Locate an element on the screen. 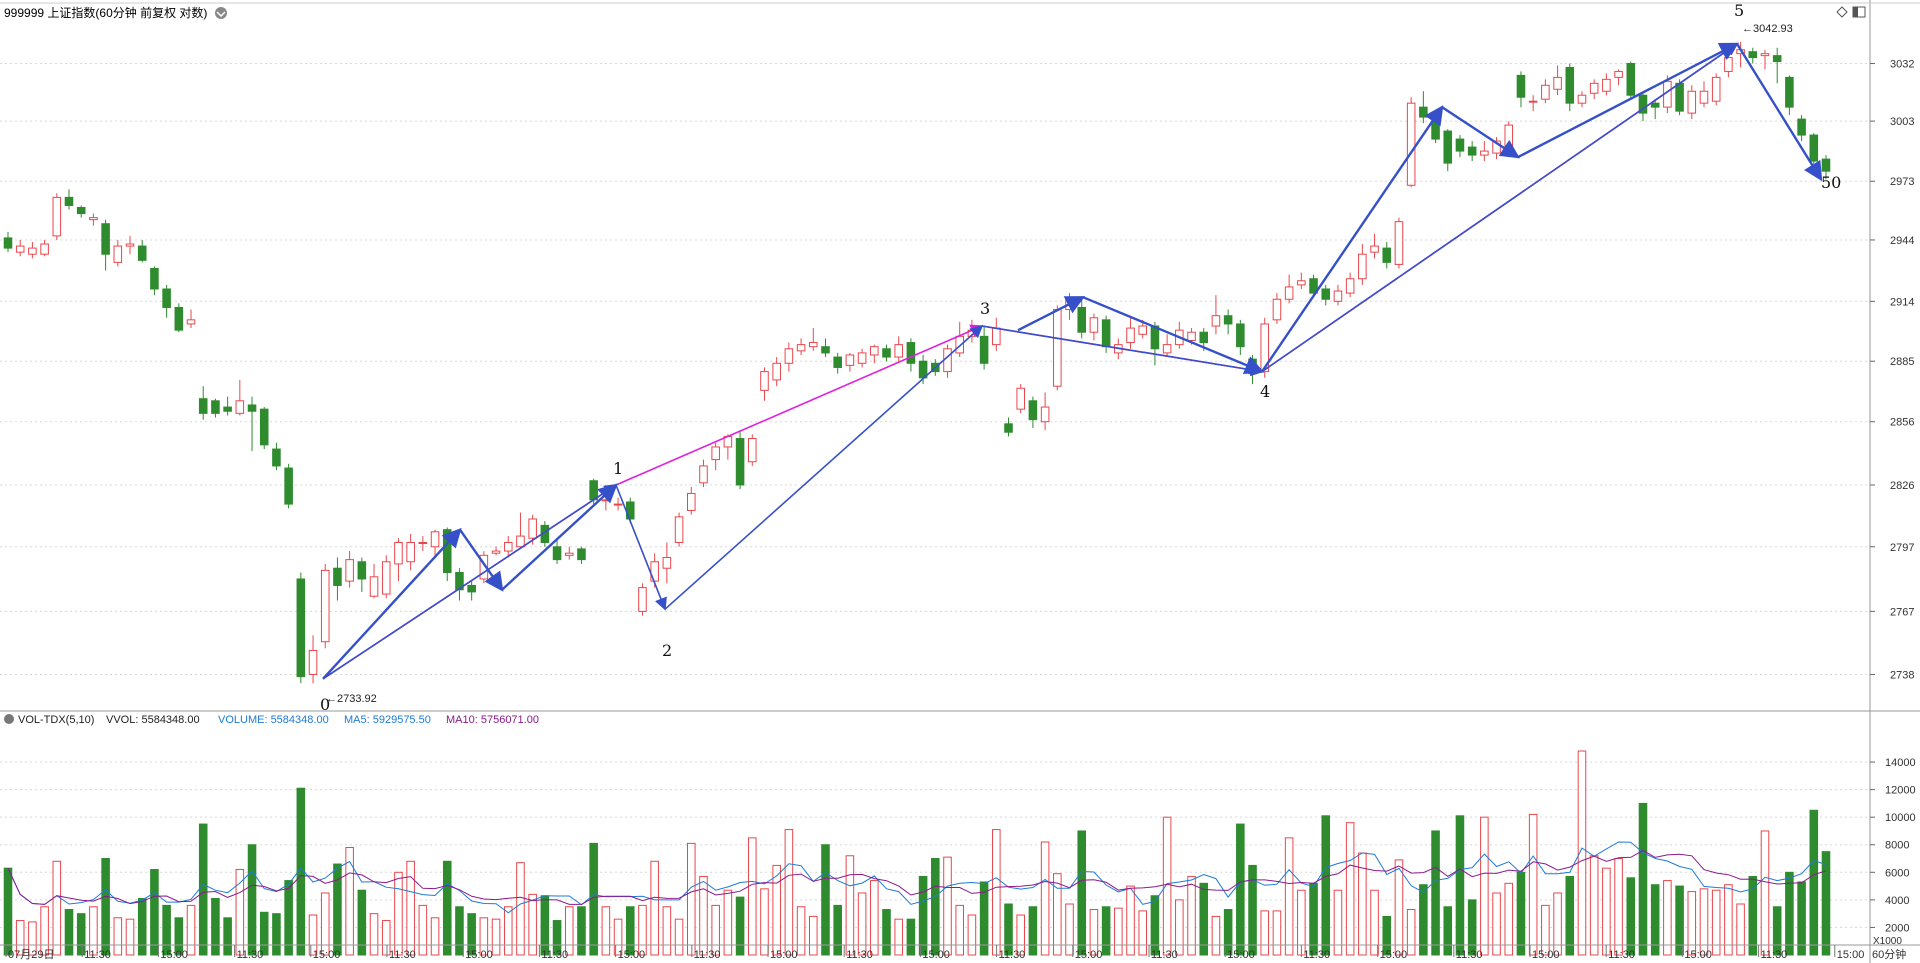 The width and height of the screenshot is (1920, 963). wave-label: 3 is located at coordinates (985, 308).